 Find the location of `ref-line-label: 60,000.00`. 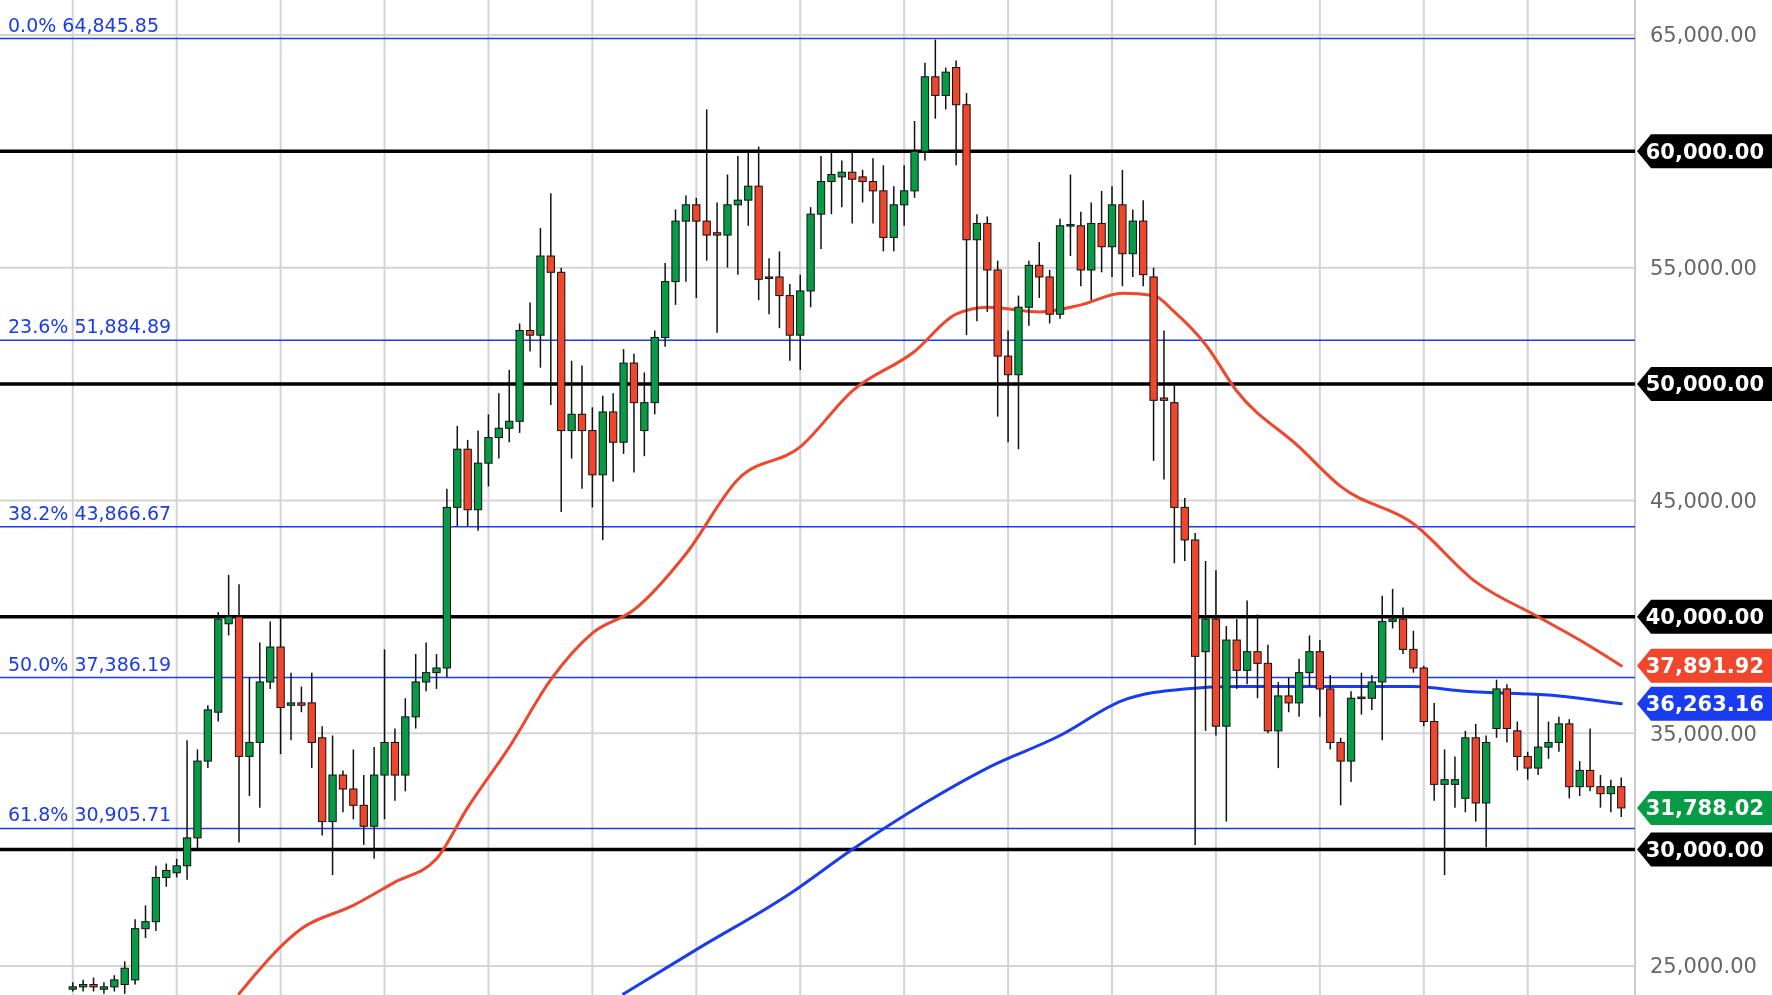

ref-line-label: 60,000.00 is located at coordinates (1704, 151).